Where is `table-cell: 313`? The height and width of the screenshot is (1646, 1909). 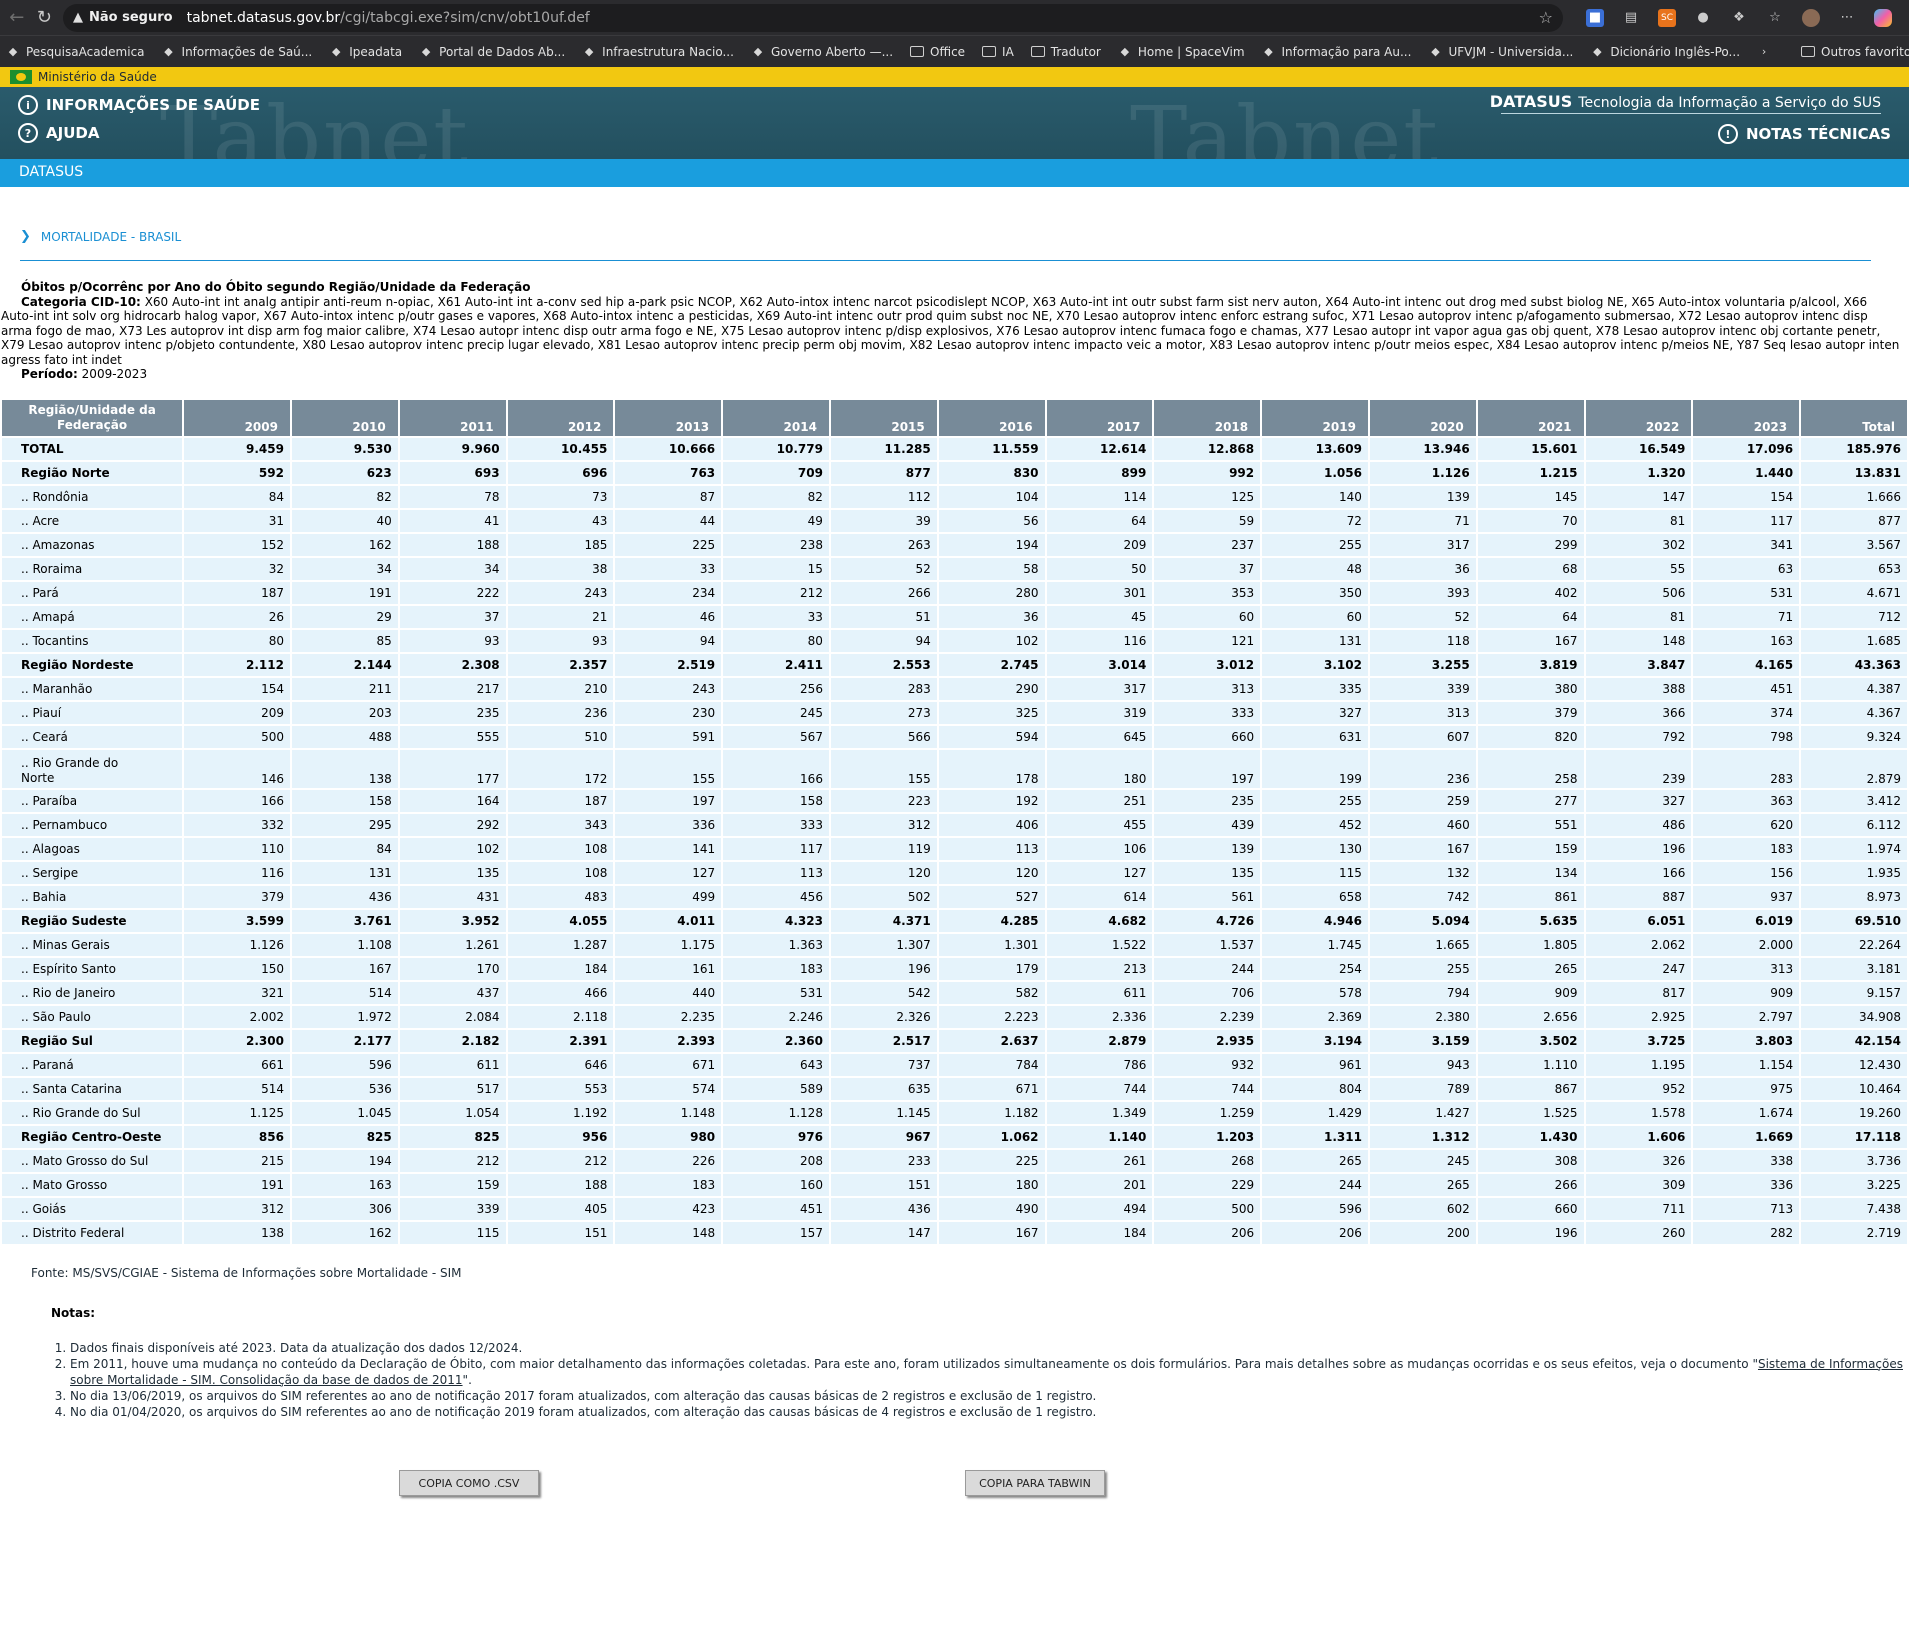
table-cell: 313 is located at coordinates (1207, 688).